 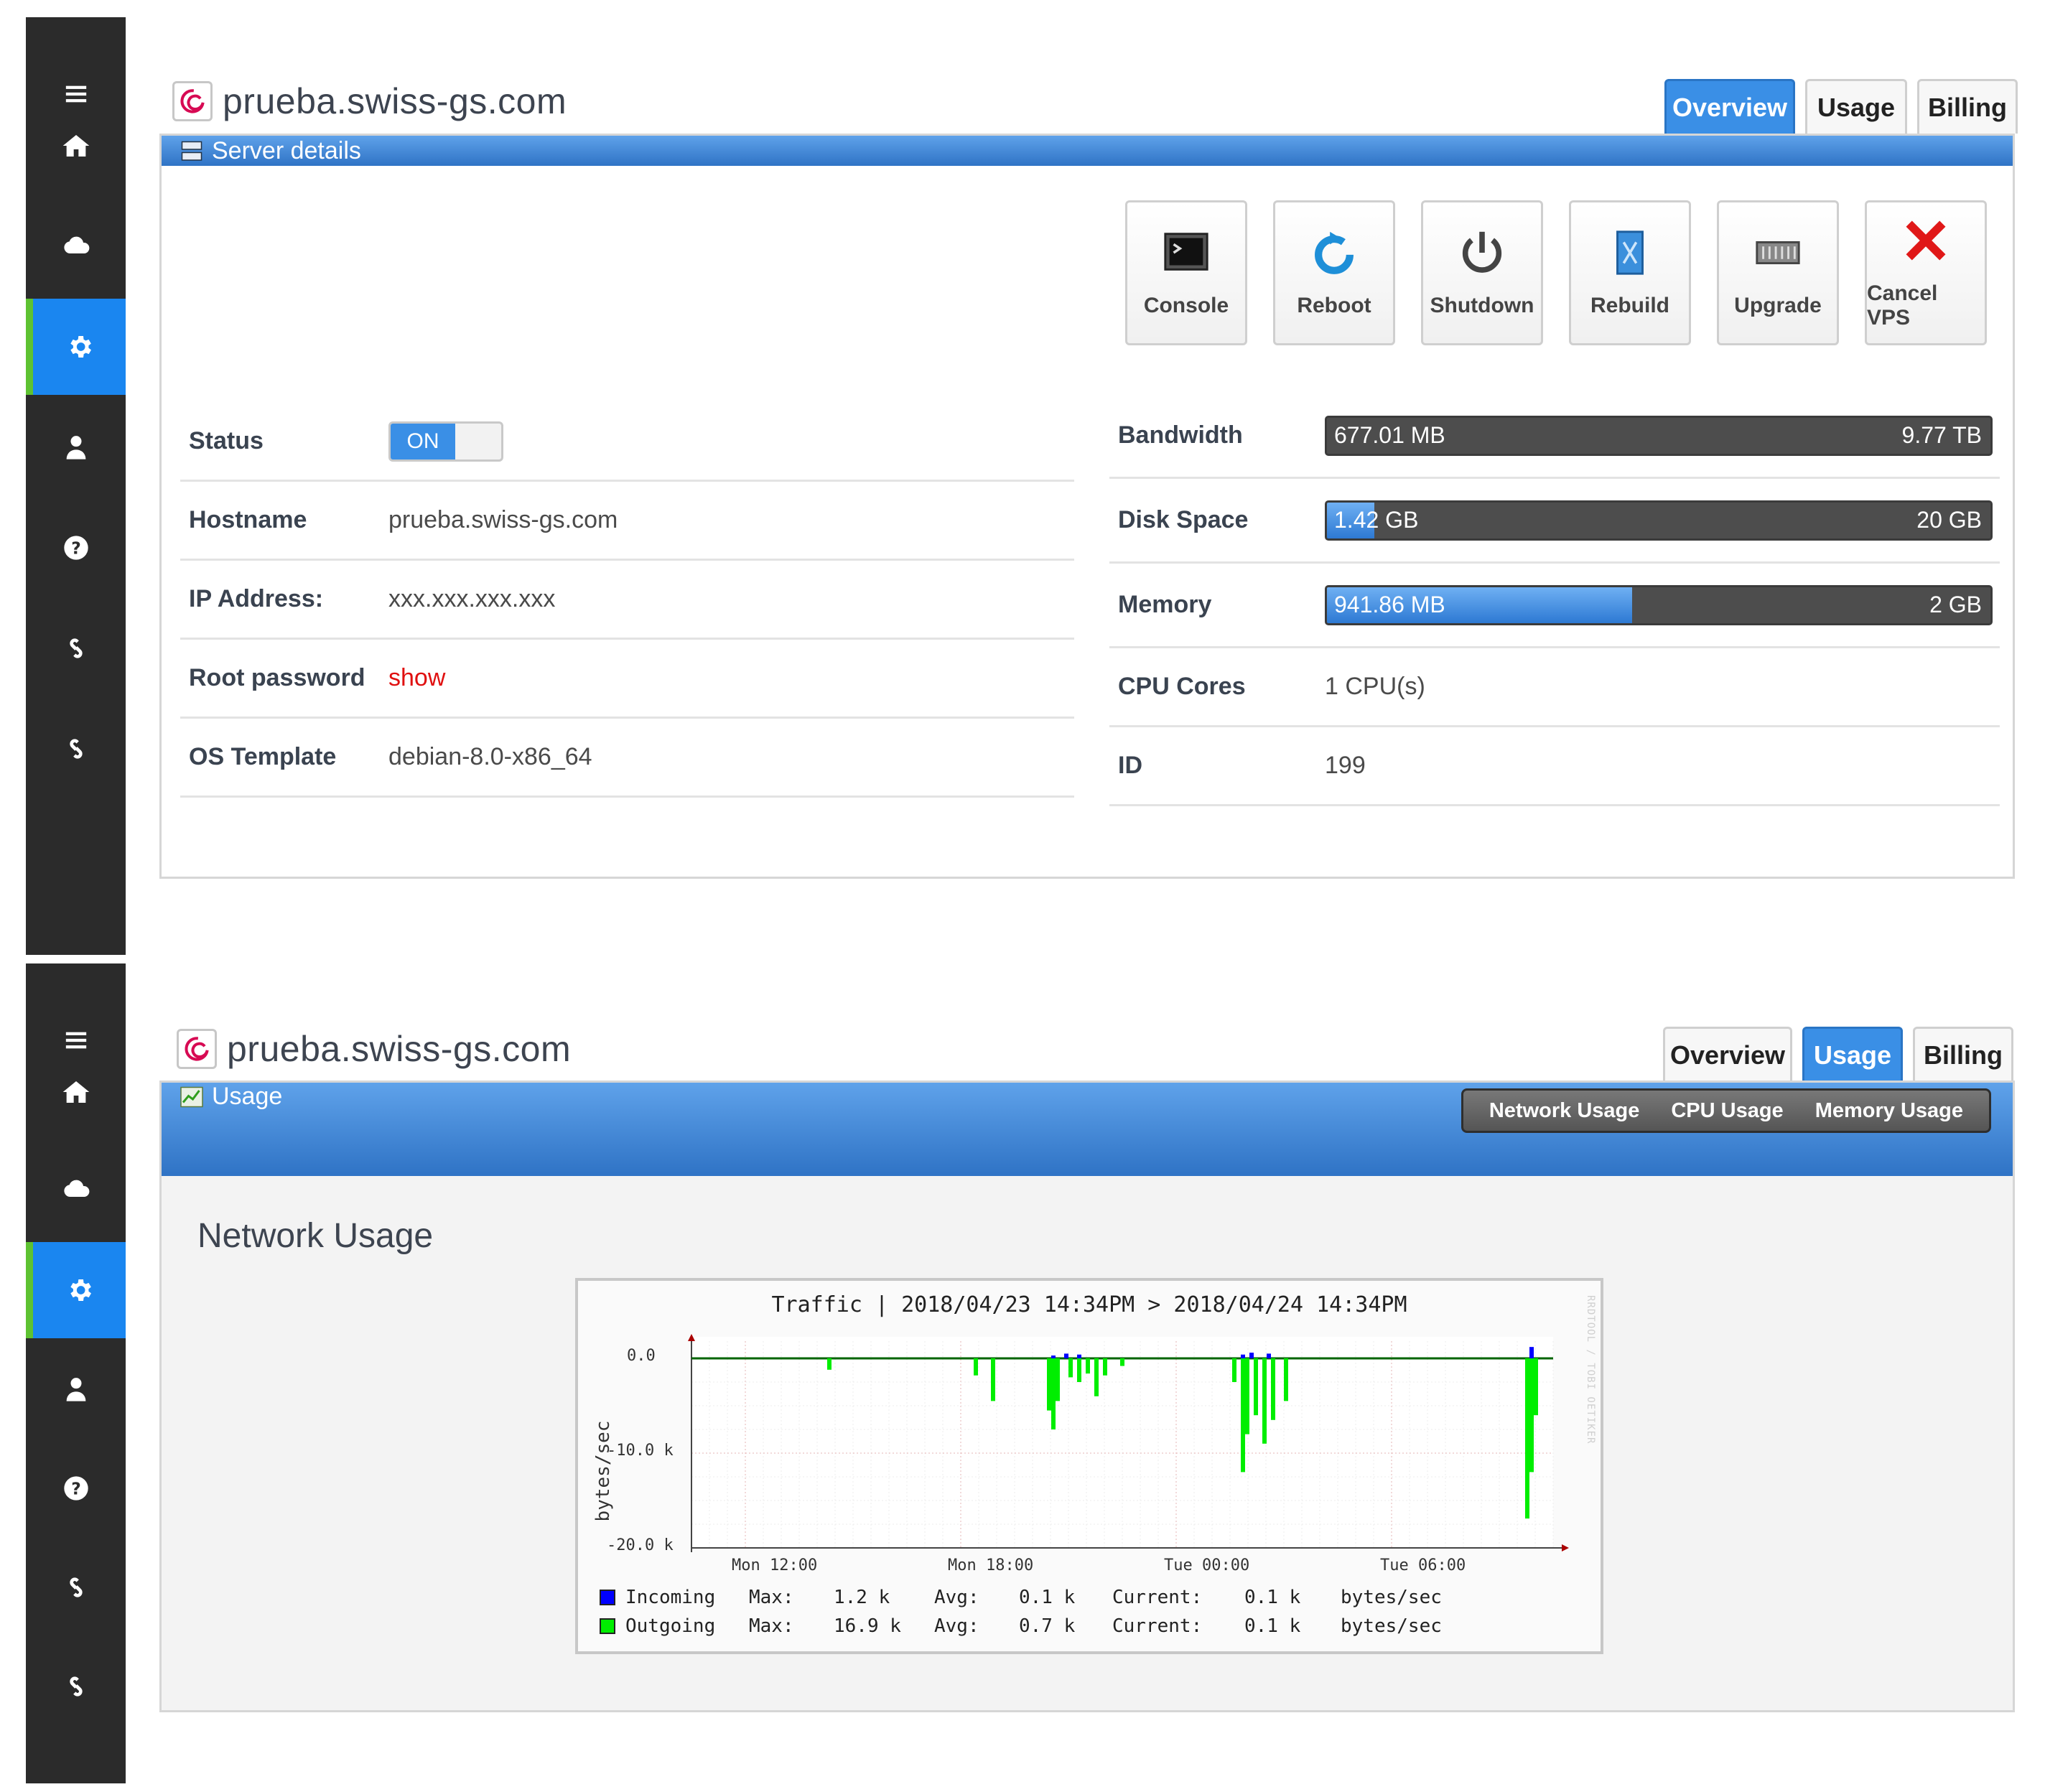 I want to click on tab-bar: Overview Usage Billing, so click(x=1838, y=1054).